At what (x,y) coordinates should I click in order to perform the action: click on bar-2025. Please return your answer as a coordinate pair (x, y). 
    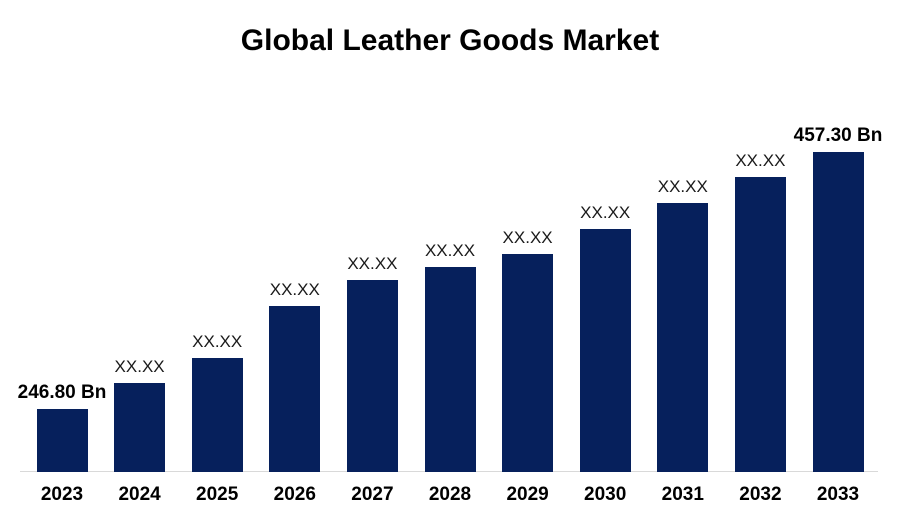
    Looking at the image, I should click on (217, 415).